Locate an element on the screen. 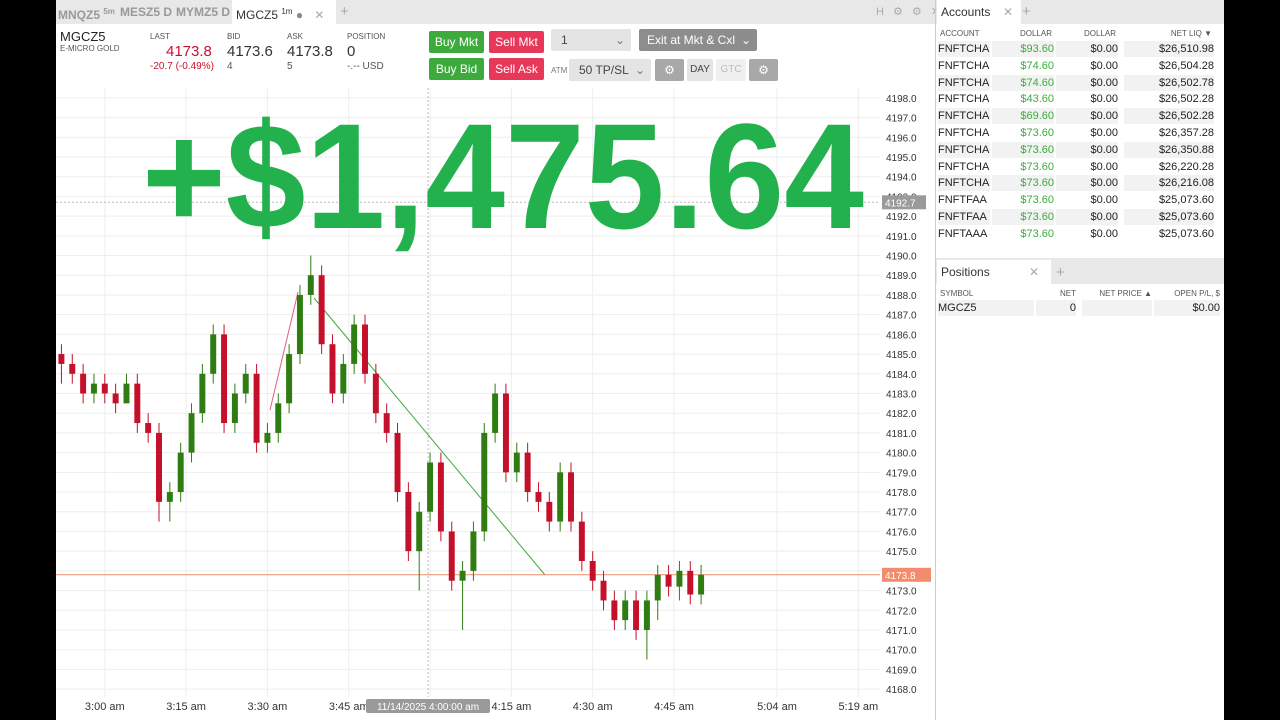 This screenshot has width=1280, height=720. tab: MYMZ5 D is located at coordinates (204, 12).